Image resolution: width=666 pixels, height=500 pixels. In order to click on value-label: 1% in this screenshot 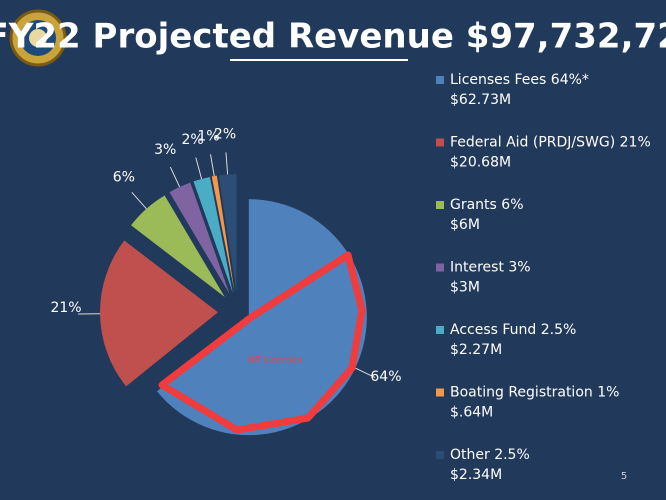, I will do `click(208, 137)`.